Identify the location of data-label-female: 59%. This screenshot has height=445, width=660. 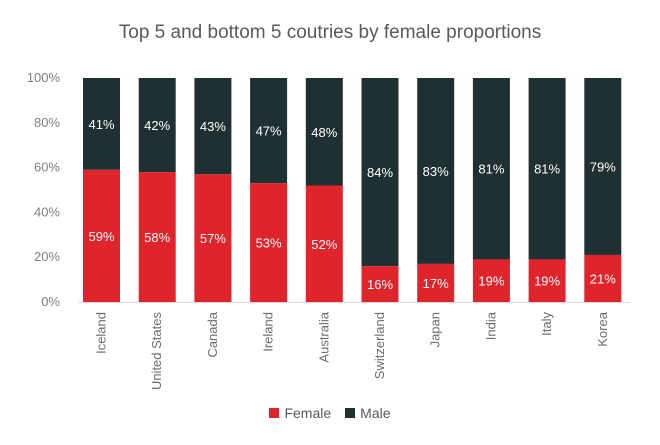
(101, 236).